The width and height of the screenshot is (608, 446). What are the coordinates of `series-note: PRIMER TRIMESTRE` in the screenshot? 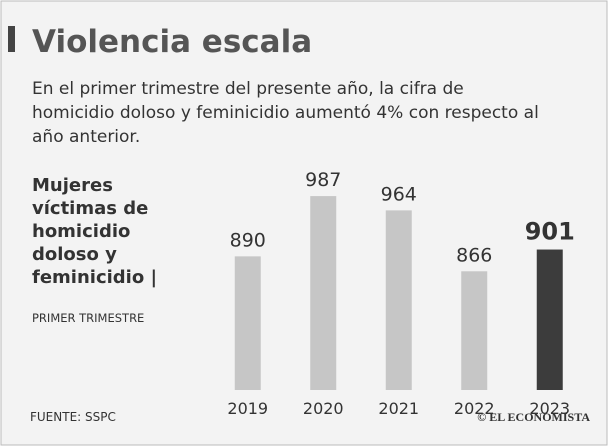 It's located at (88, 318).